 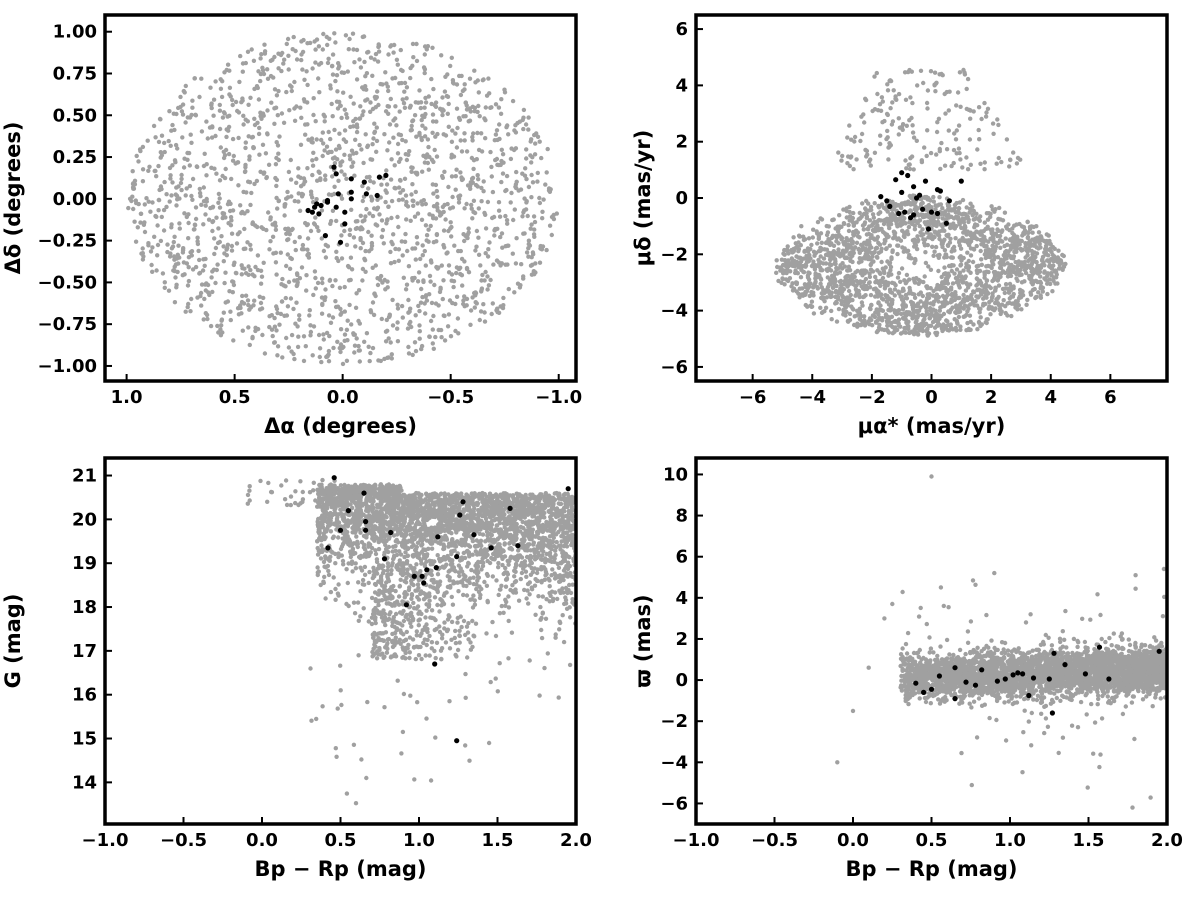 What do you see at coordinates (68, 241) in the screenshot?
I see `y-tick-label: −0.25` at bounding box center [68, 241].